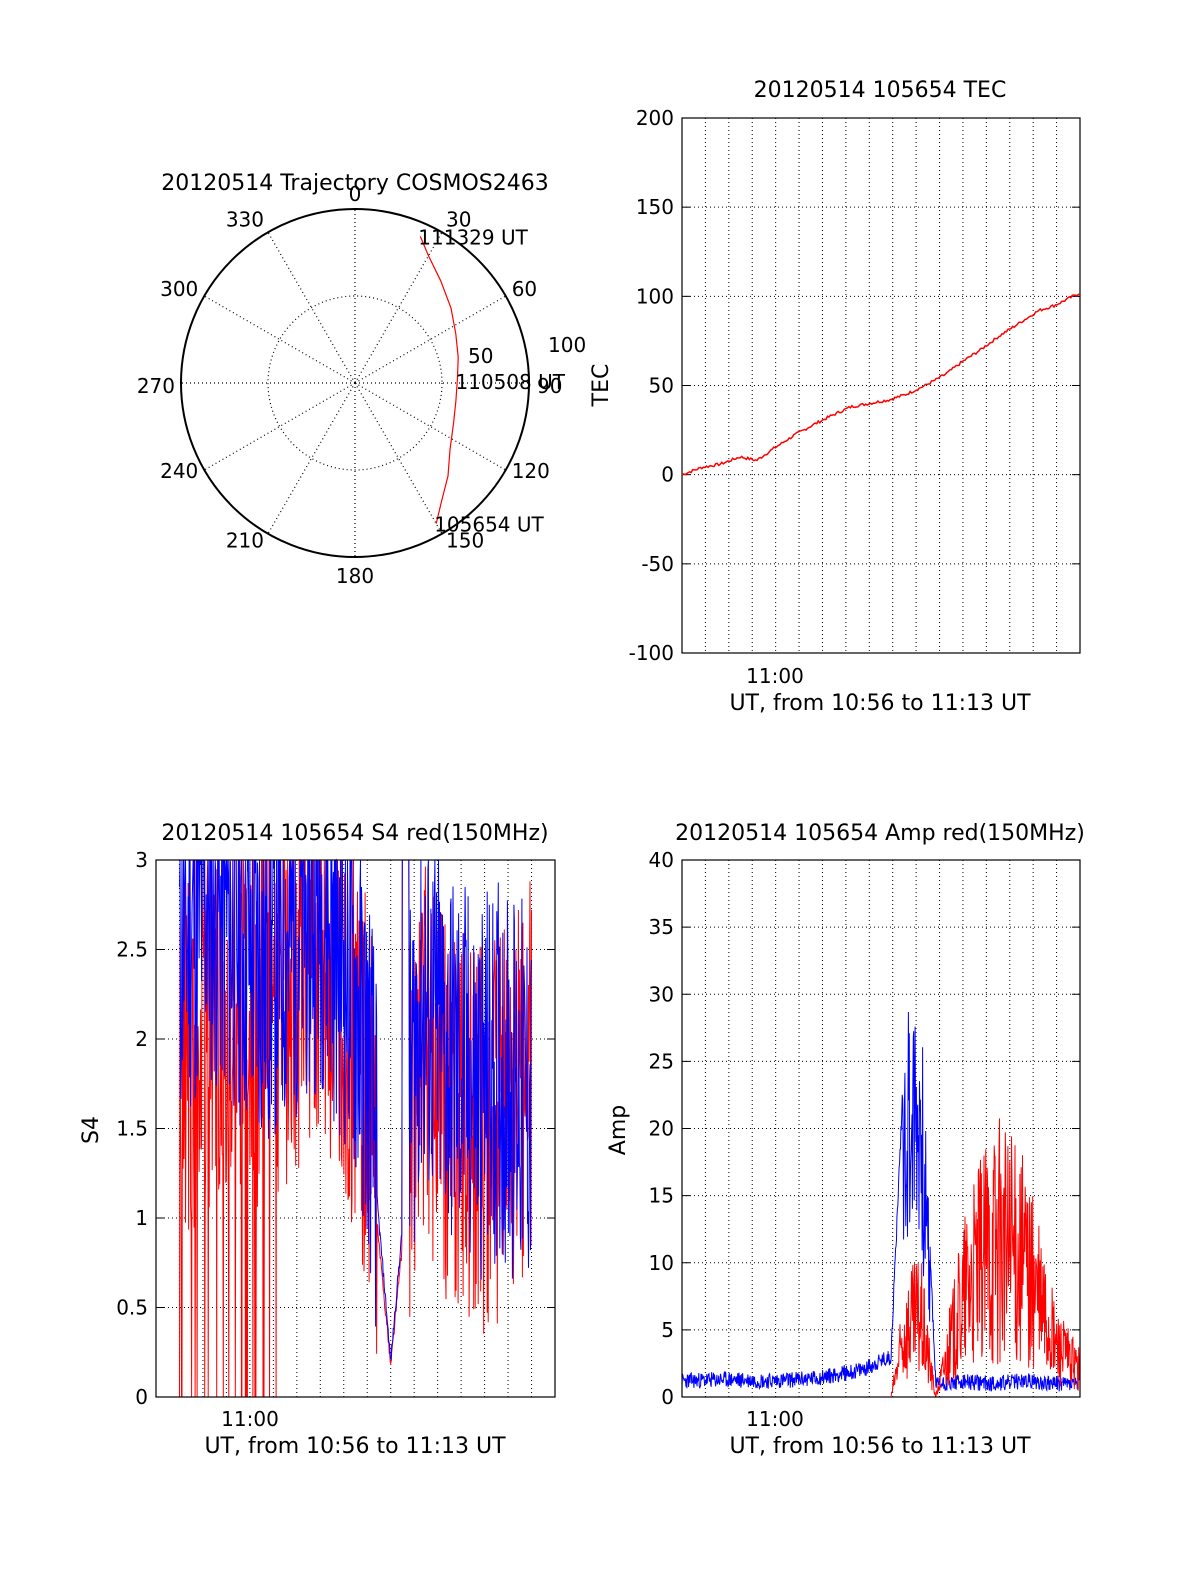 The height and width of the screenshot is (1575, 1200). Describe the element at coordinates (880, 1446) in the screenshot. I see `amp-x-axis-label: UT, from 10:56 to 11:13 UT` at that location.